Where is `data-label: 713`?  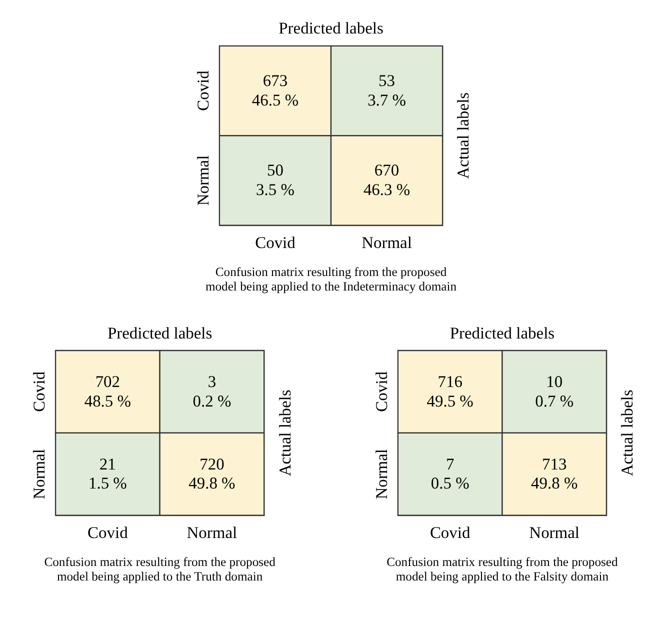 data-label: 713 is located at coordinates (554, 464).